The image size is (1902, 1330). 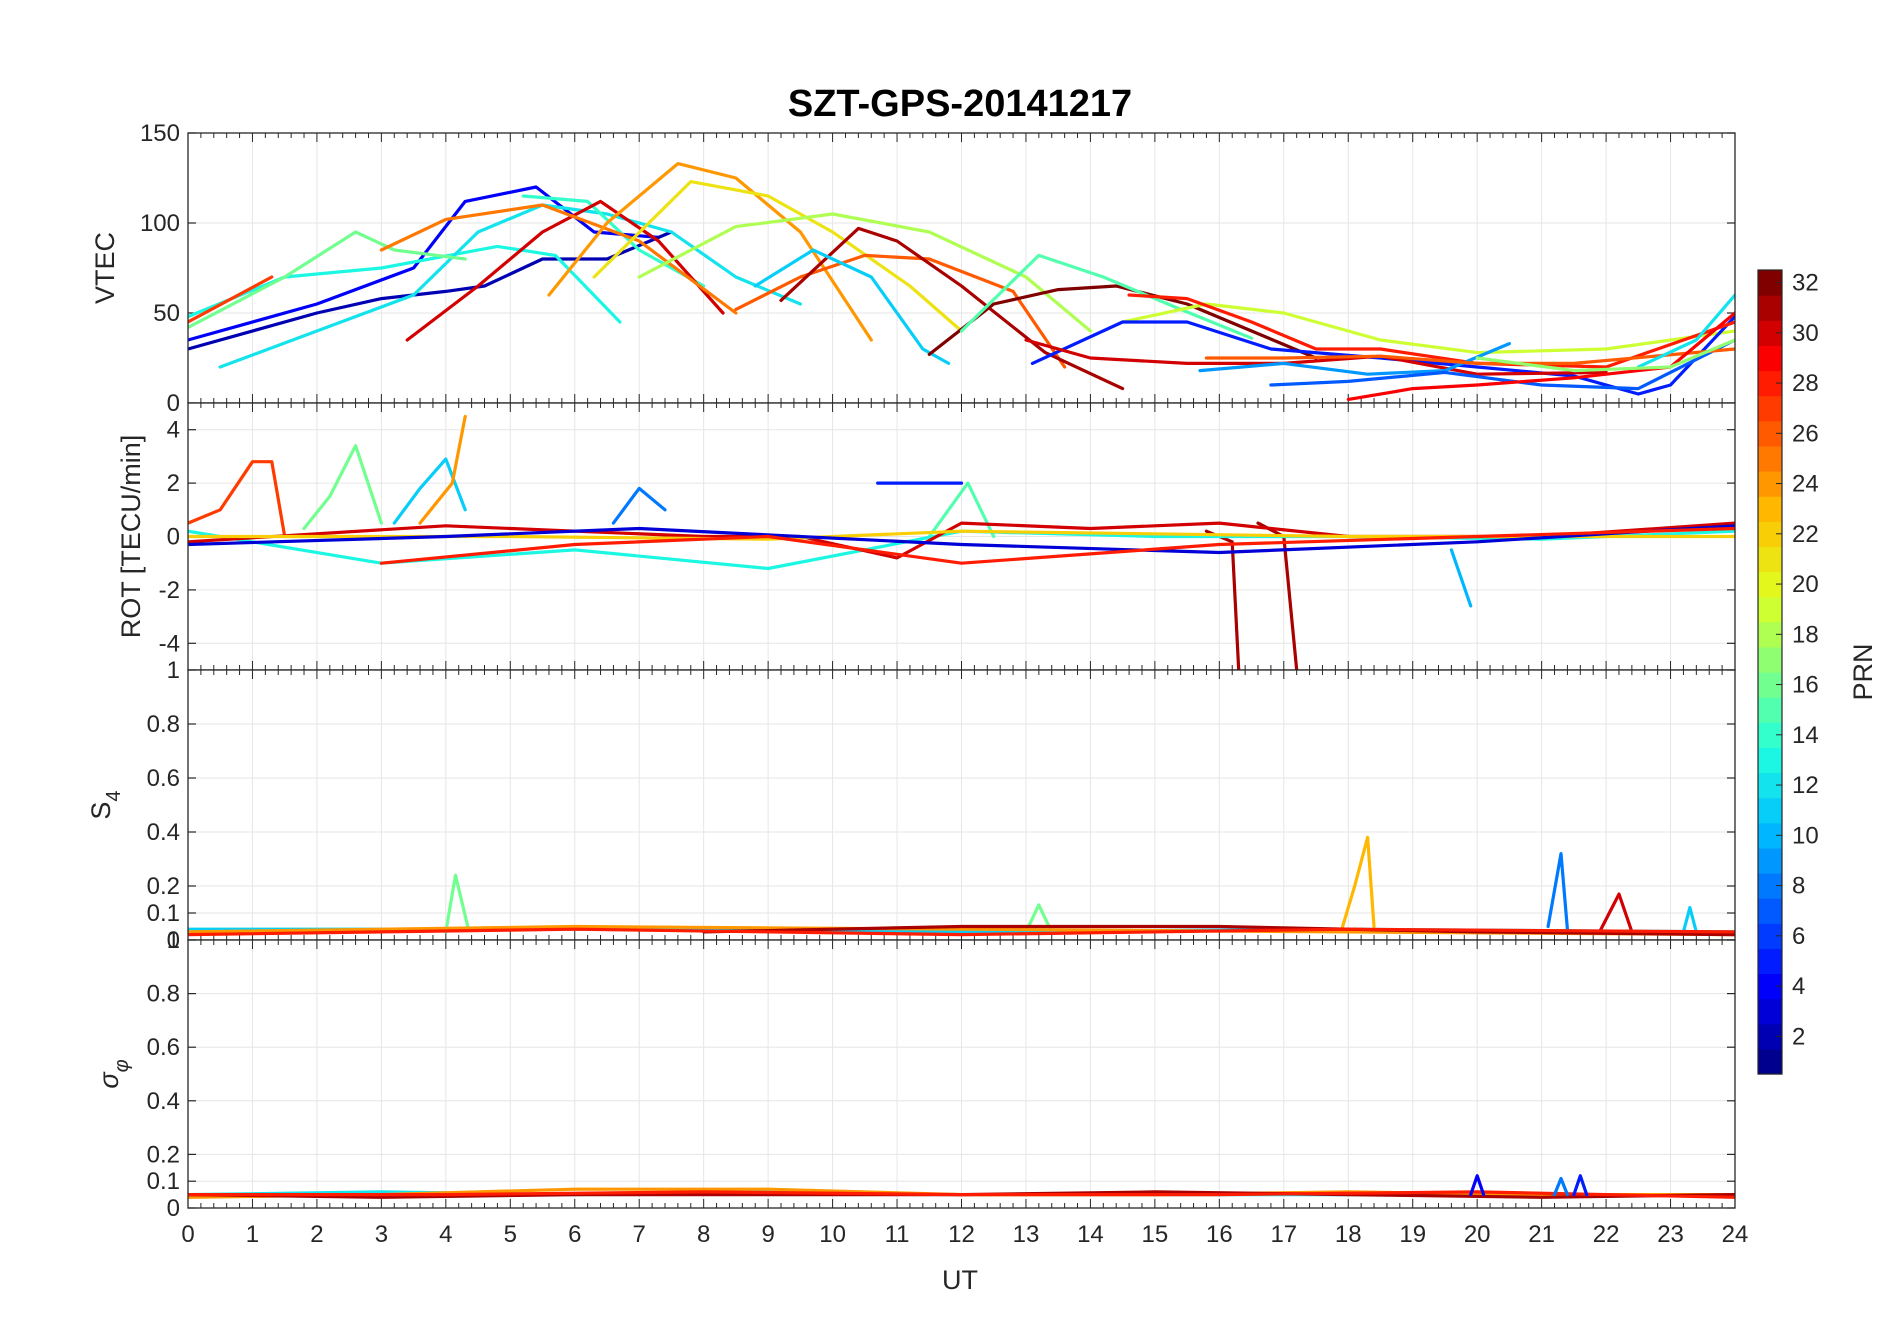 What do you see at coordinates (897, 1234) in the screenshot?
I see `x-tick-label: 11` at bounding box center [897, 1234].